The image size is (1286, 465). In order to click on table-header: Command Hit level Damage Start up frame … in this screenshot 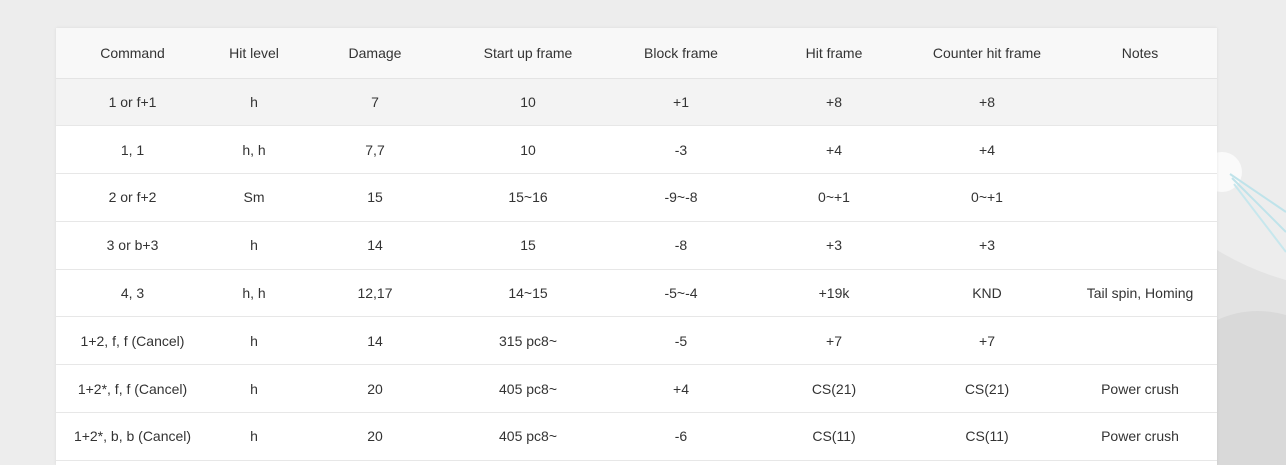, I will do `click(636, 53)`.